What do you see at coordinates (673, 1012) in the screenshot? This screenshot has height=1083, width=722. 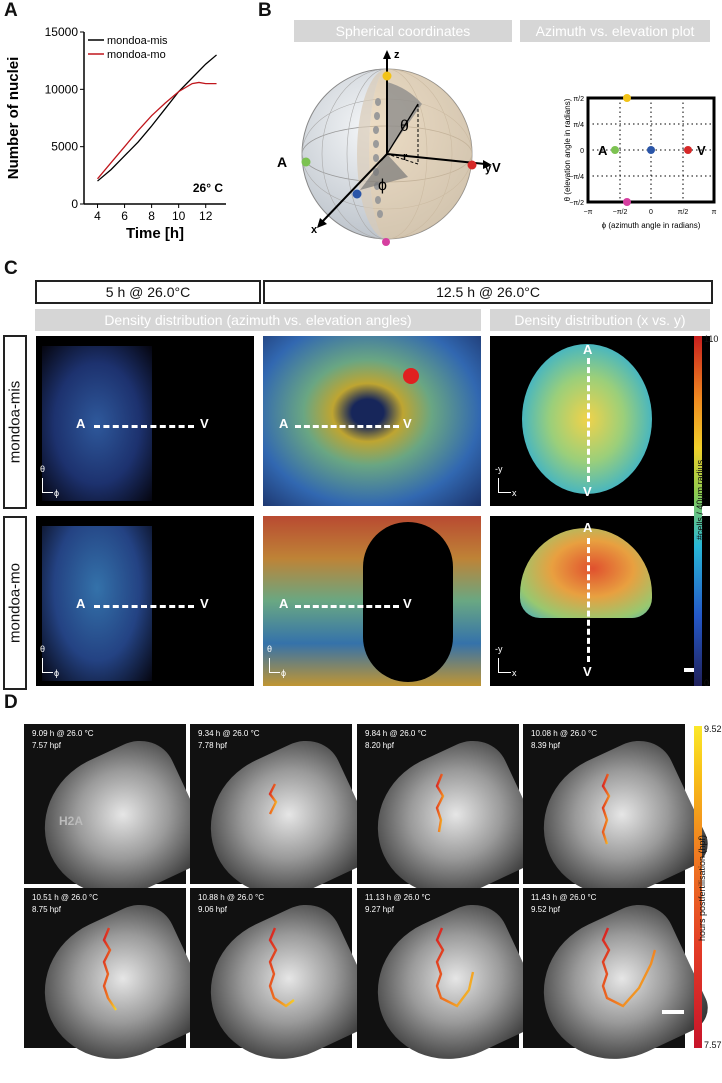 I see `scale-bar-d` at bounding box center [673, 1012].